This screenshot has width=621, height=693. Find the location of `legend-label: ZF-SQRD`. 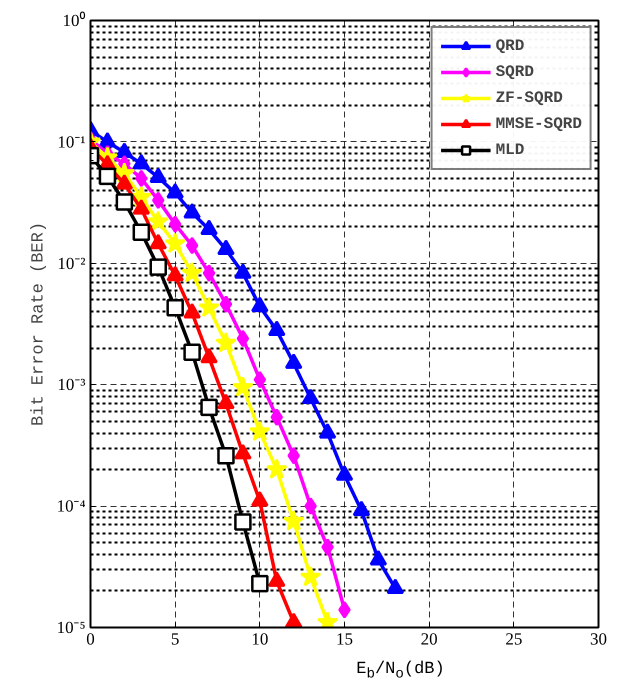

legend-label: ZF-SQRD is located at coordinates (529, 98).